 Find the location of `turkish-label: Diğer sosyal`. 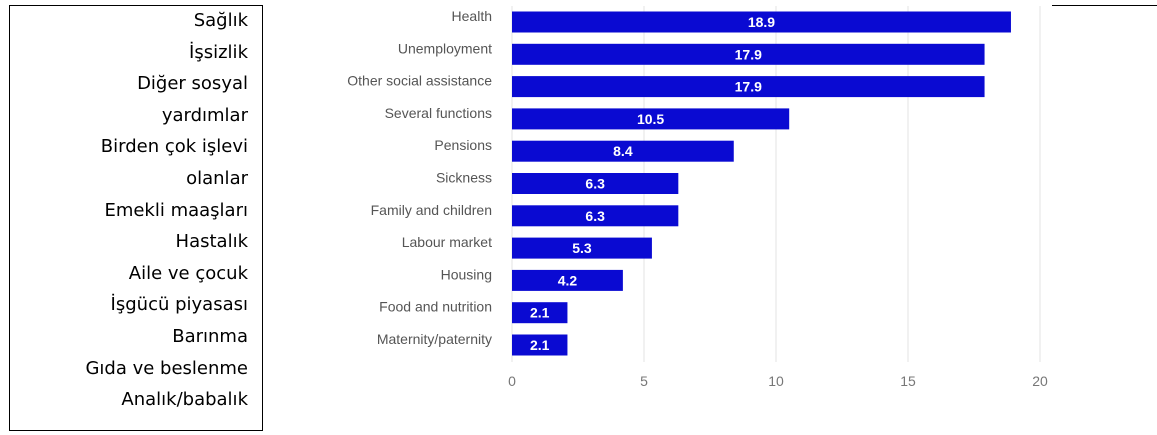

turkish-label: Diğer sosyal is located at coordinates (192, 84).